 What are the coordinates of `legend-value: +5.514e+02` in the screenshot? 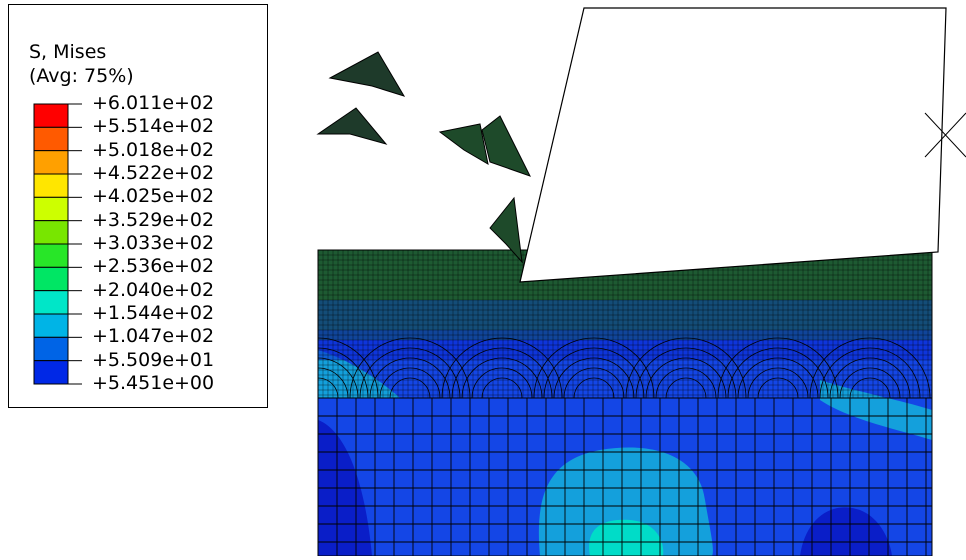 It's located at (153, 126).